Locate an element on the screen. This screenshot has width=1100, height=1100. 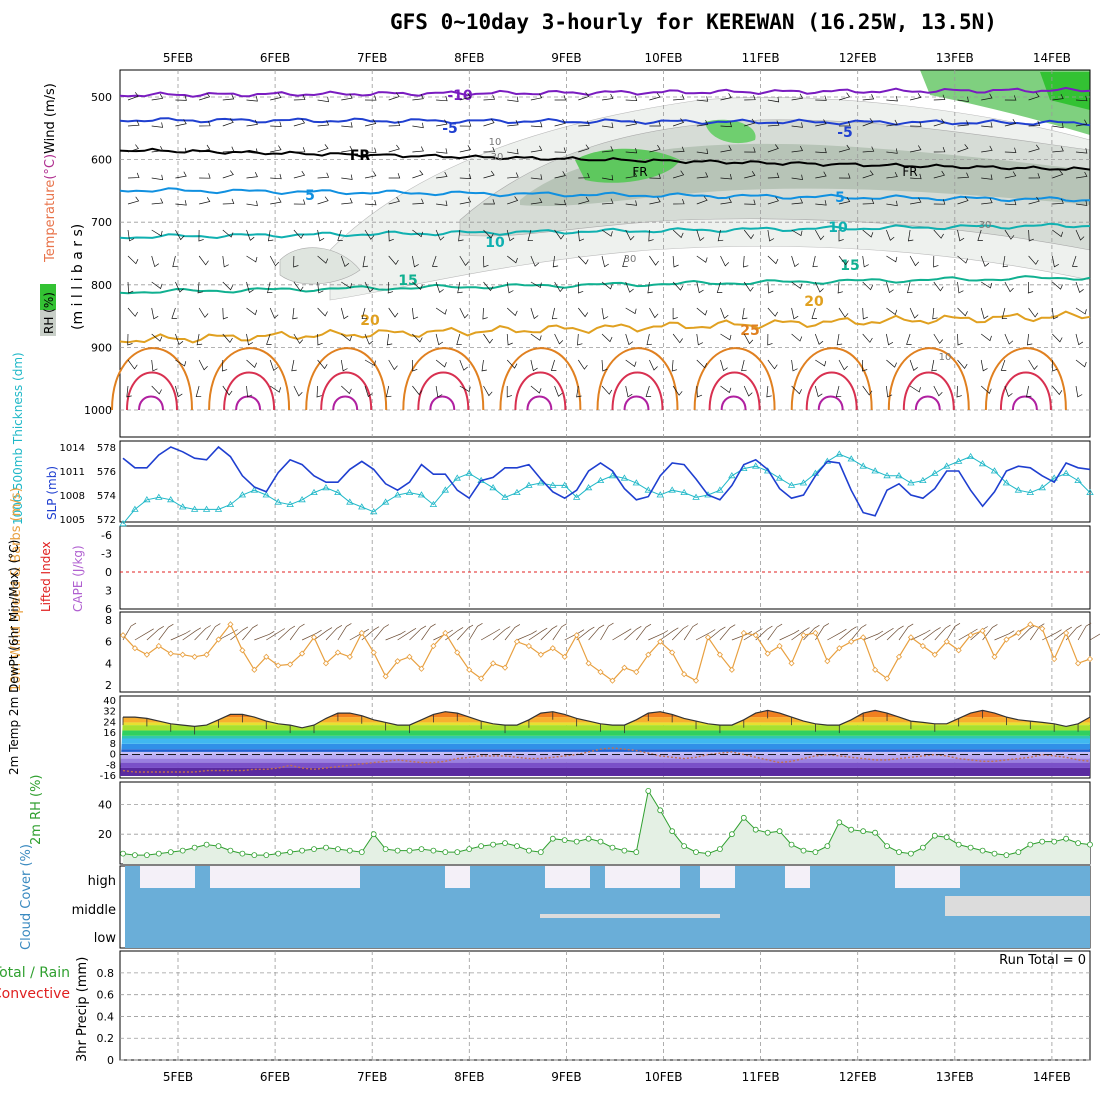
slp-tick: 1014 is located at coordinates (72, 448).